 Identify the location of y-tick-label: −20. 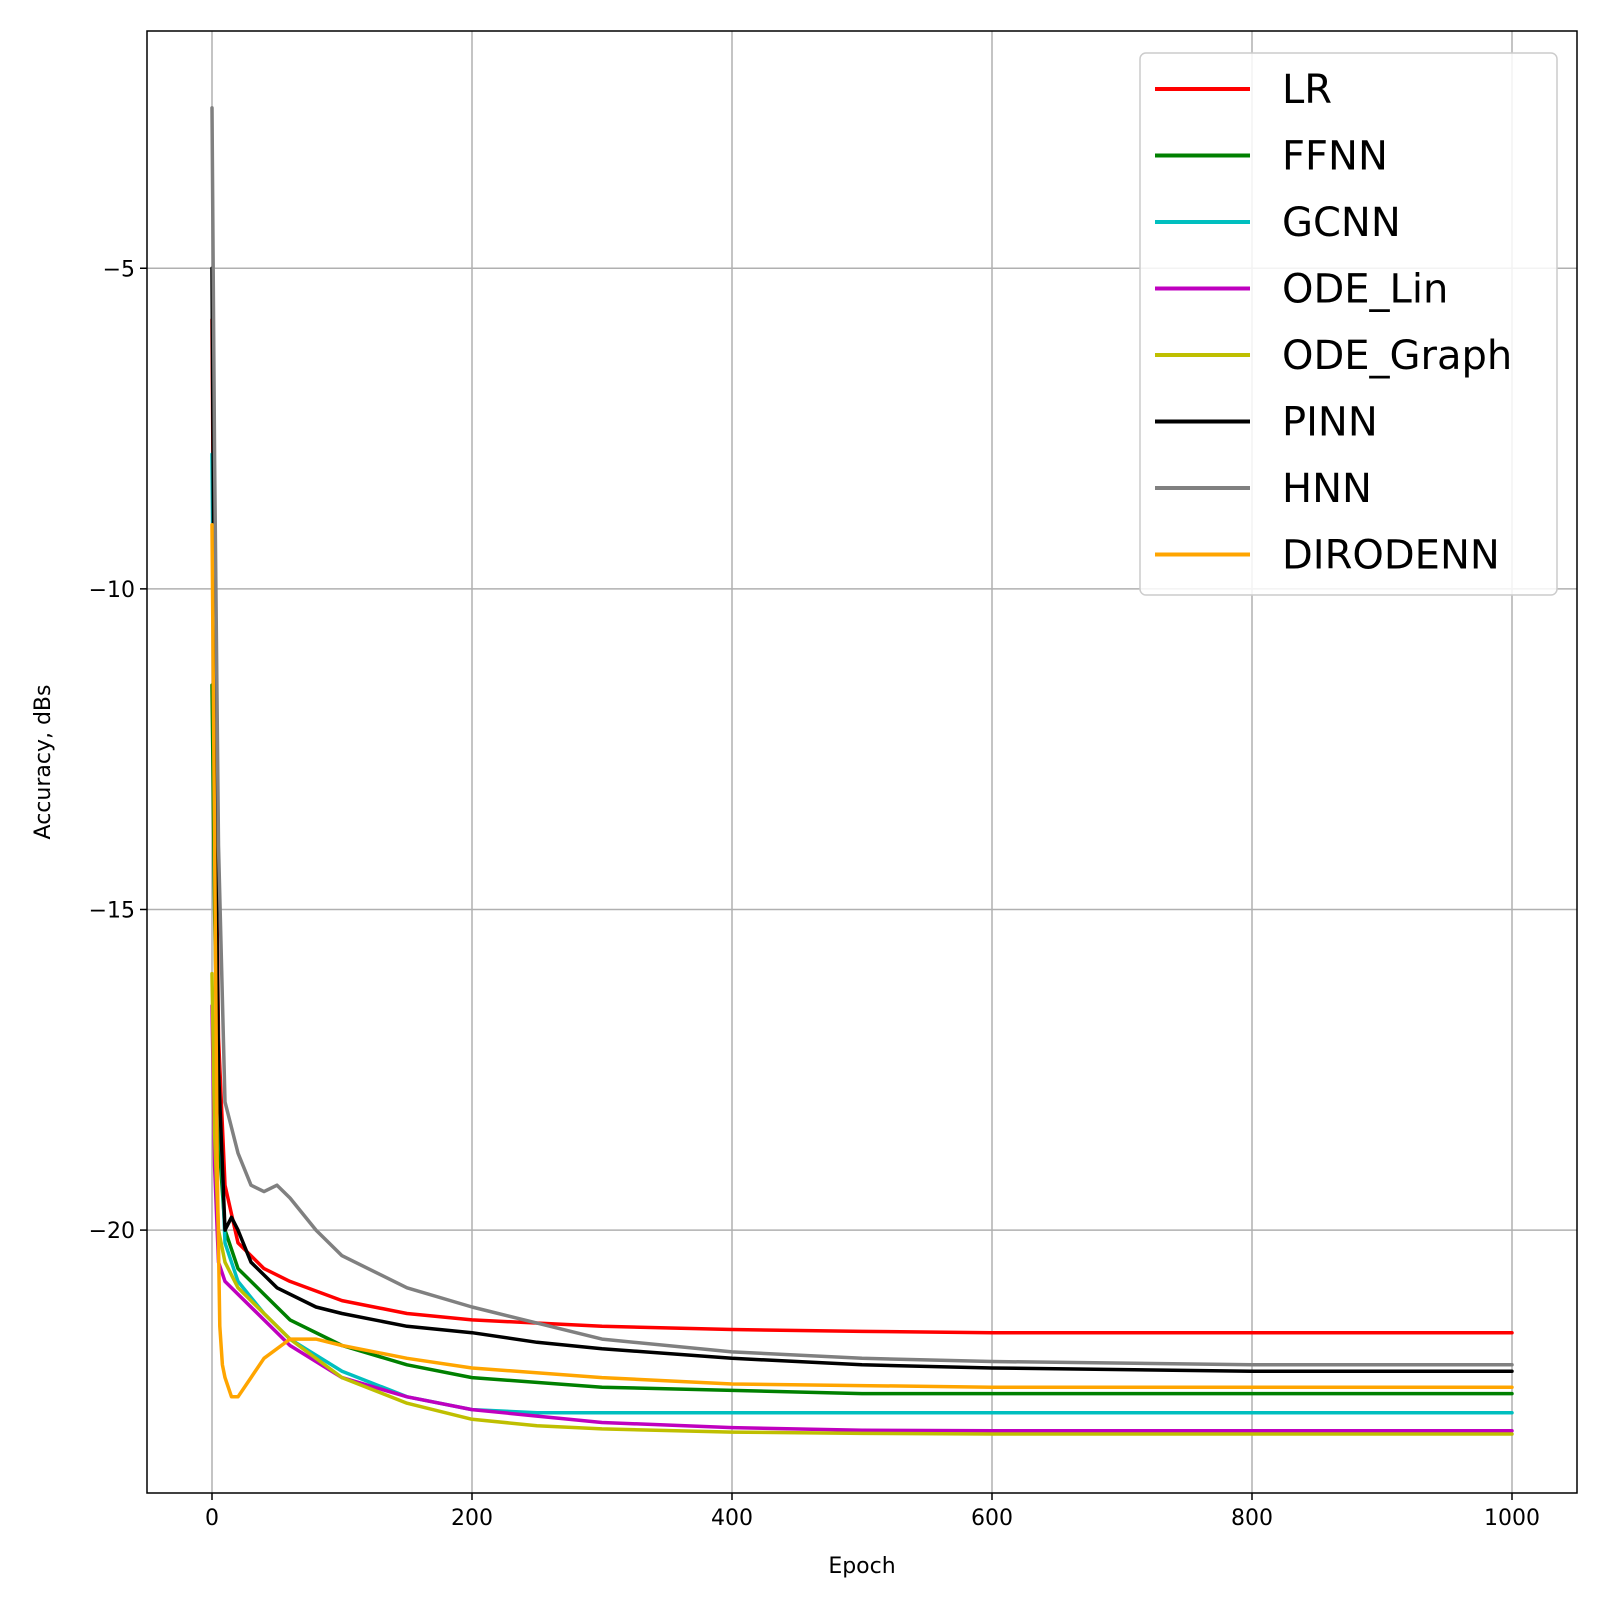
(112, 1231).